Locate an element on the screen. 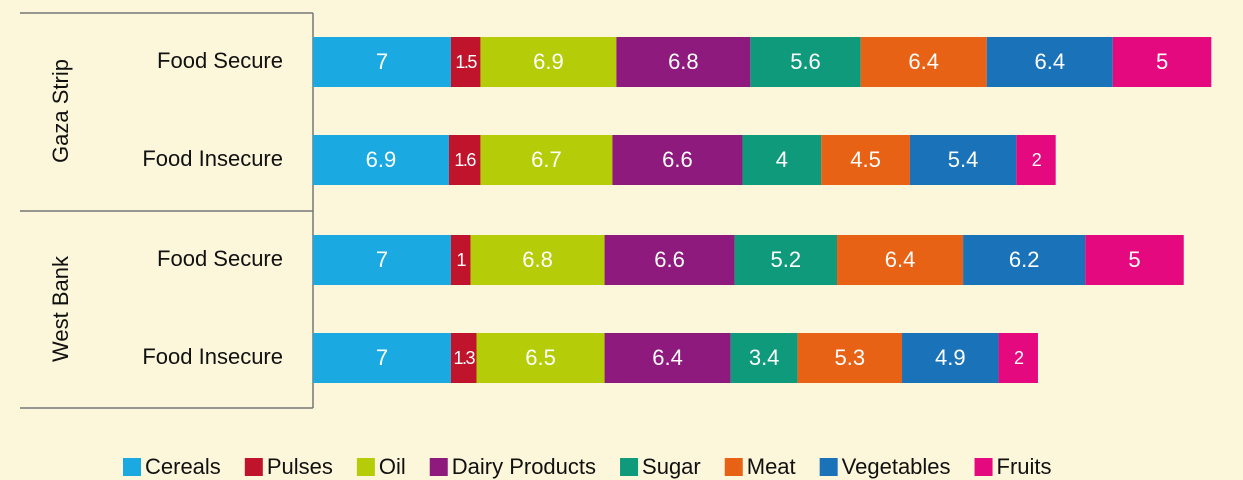 Image resolution: width=1243 pixels, height=480 pixels. data-label: 4 is located at coordinates (782, 159).